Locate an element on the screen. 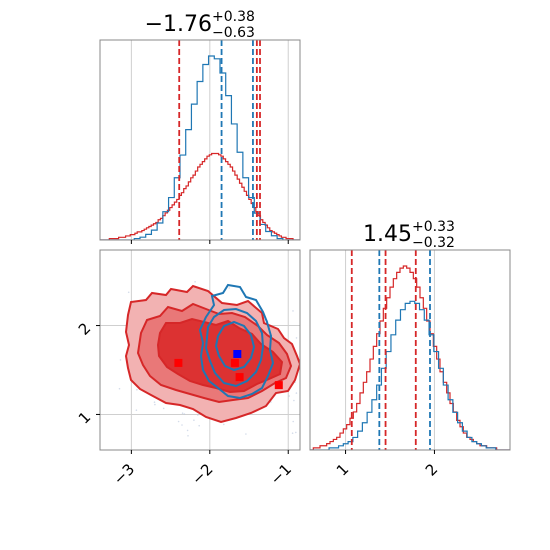 The width and height of the screenshot is (550, 550). tick-label-x-right-1: 2 is located at coordinates (431, 469).